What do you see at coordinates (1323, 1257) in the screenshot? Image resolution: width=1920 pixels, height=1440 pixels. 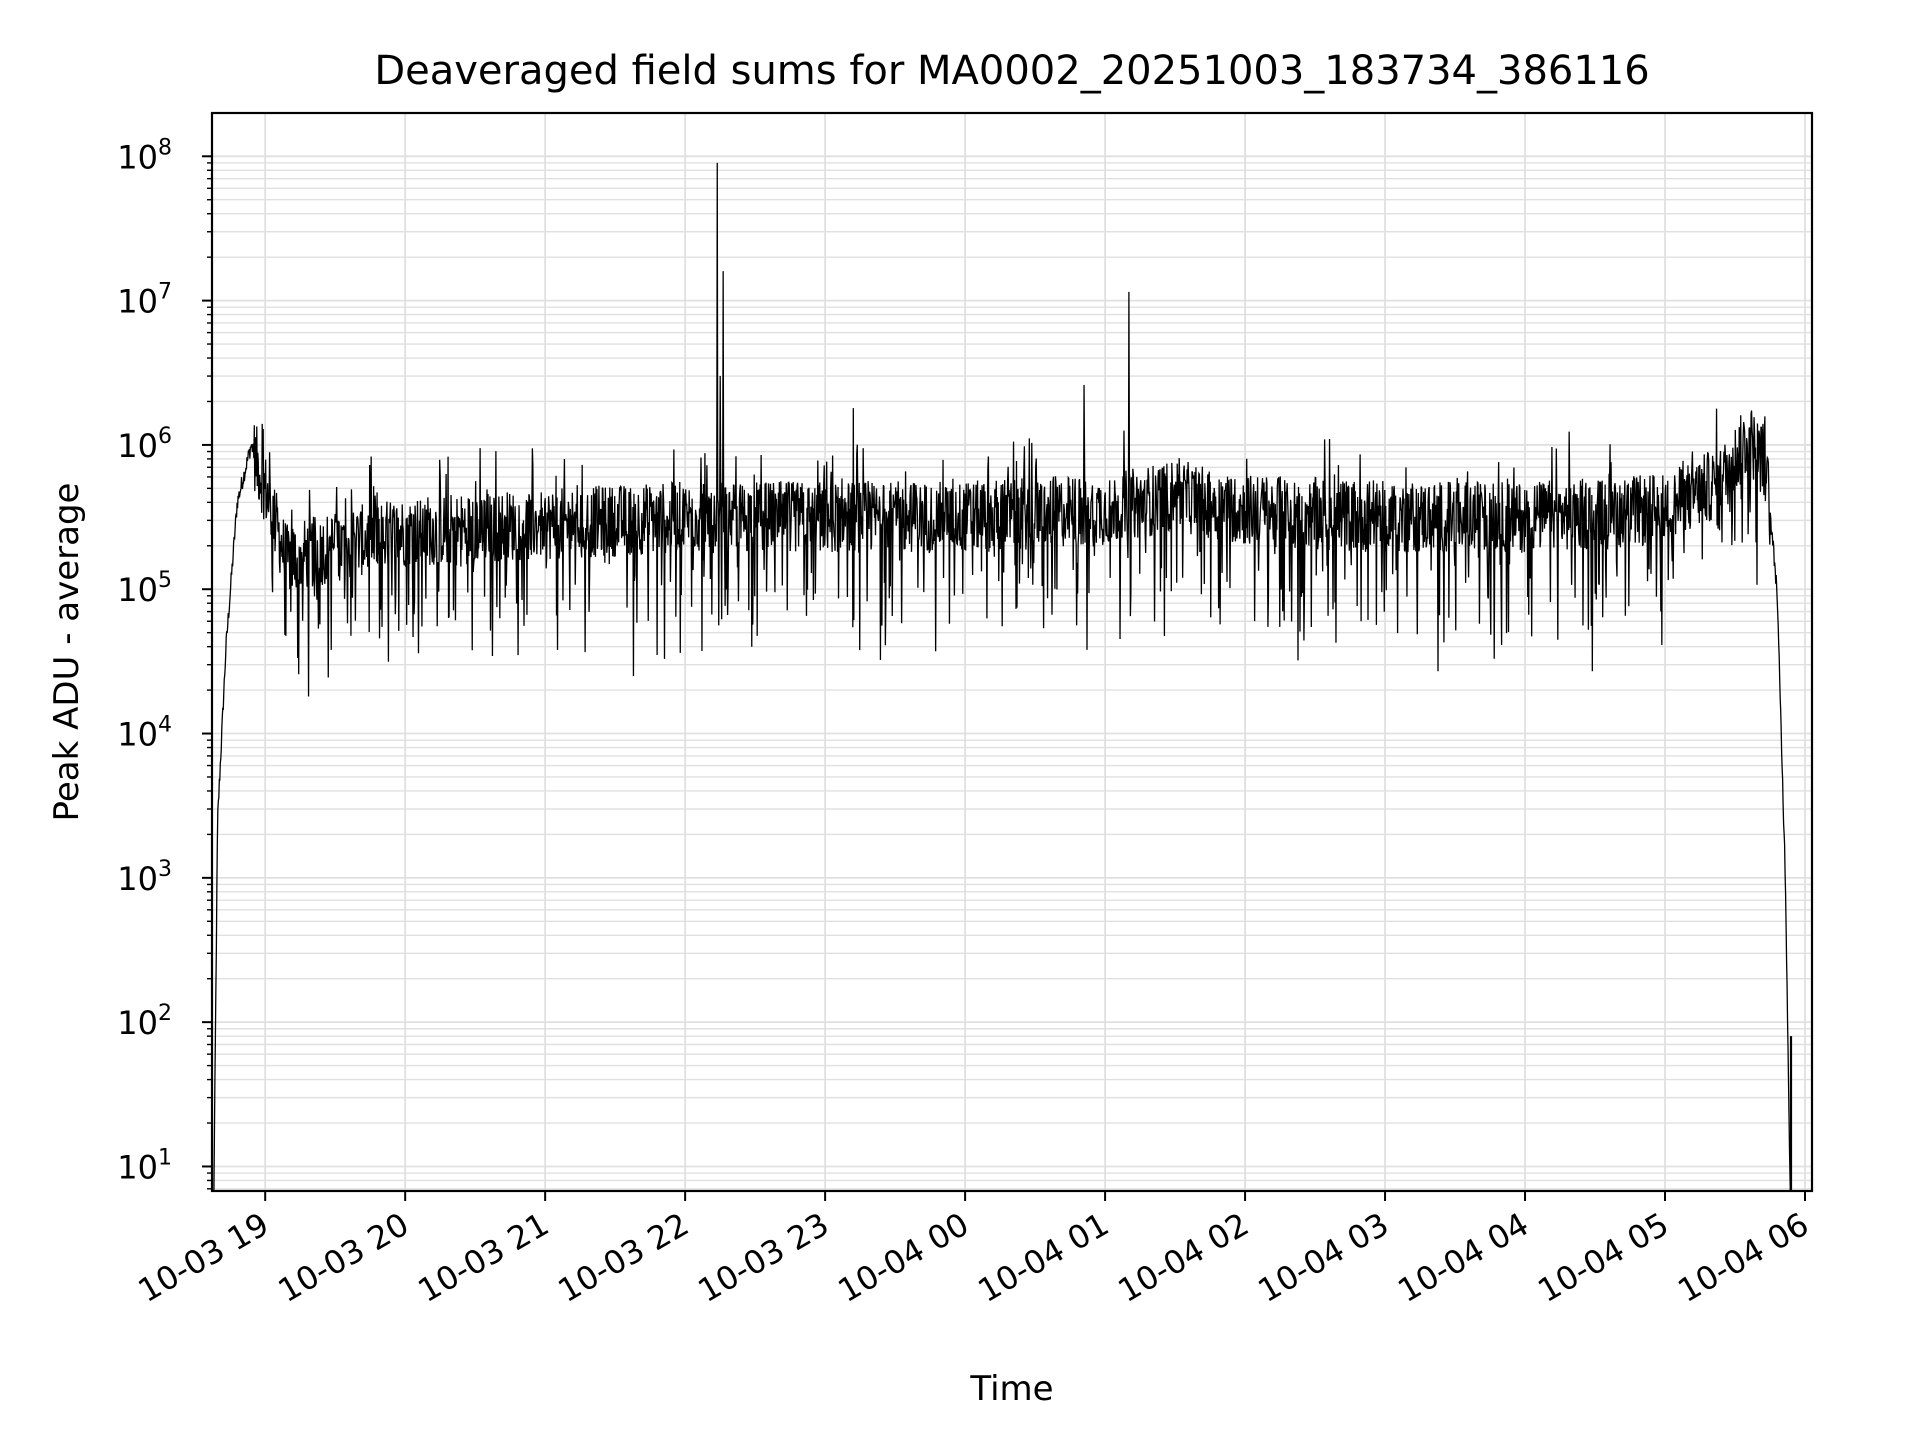 I see `x-tick-label: 10-04 03` at bounding box center [1323, 1257].